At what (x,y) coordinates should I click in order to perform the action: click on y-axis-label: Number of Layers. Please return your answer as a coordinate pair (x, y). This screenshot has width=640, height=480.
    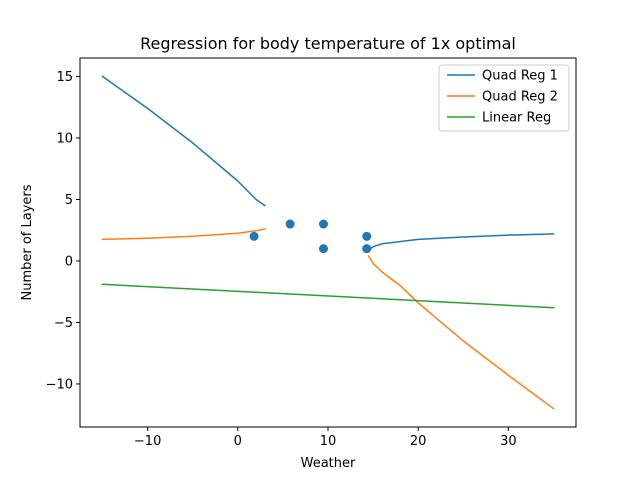
    Looking at the image, I should click on (27, 242).